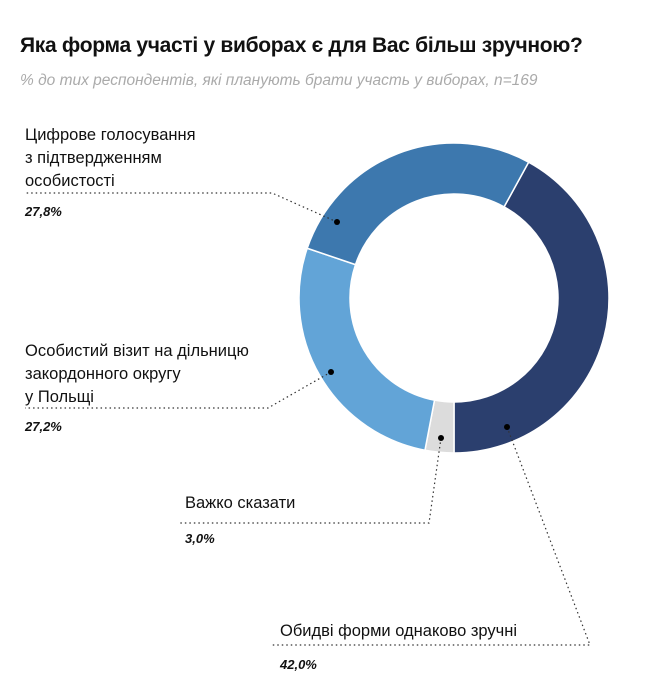 This screenshot has height=699, width=657. I want to click on slice-hard-to-say-leader-line, so click(311, 480).